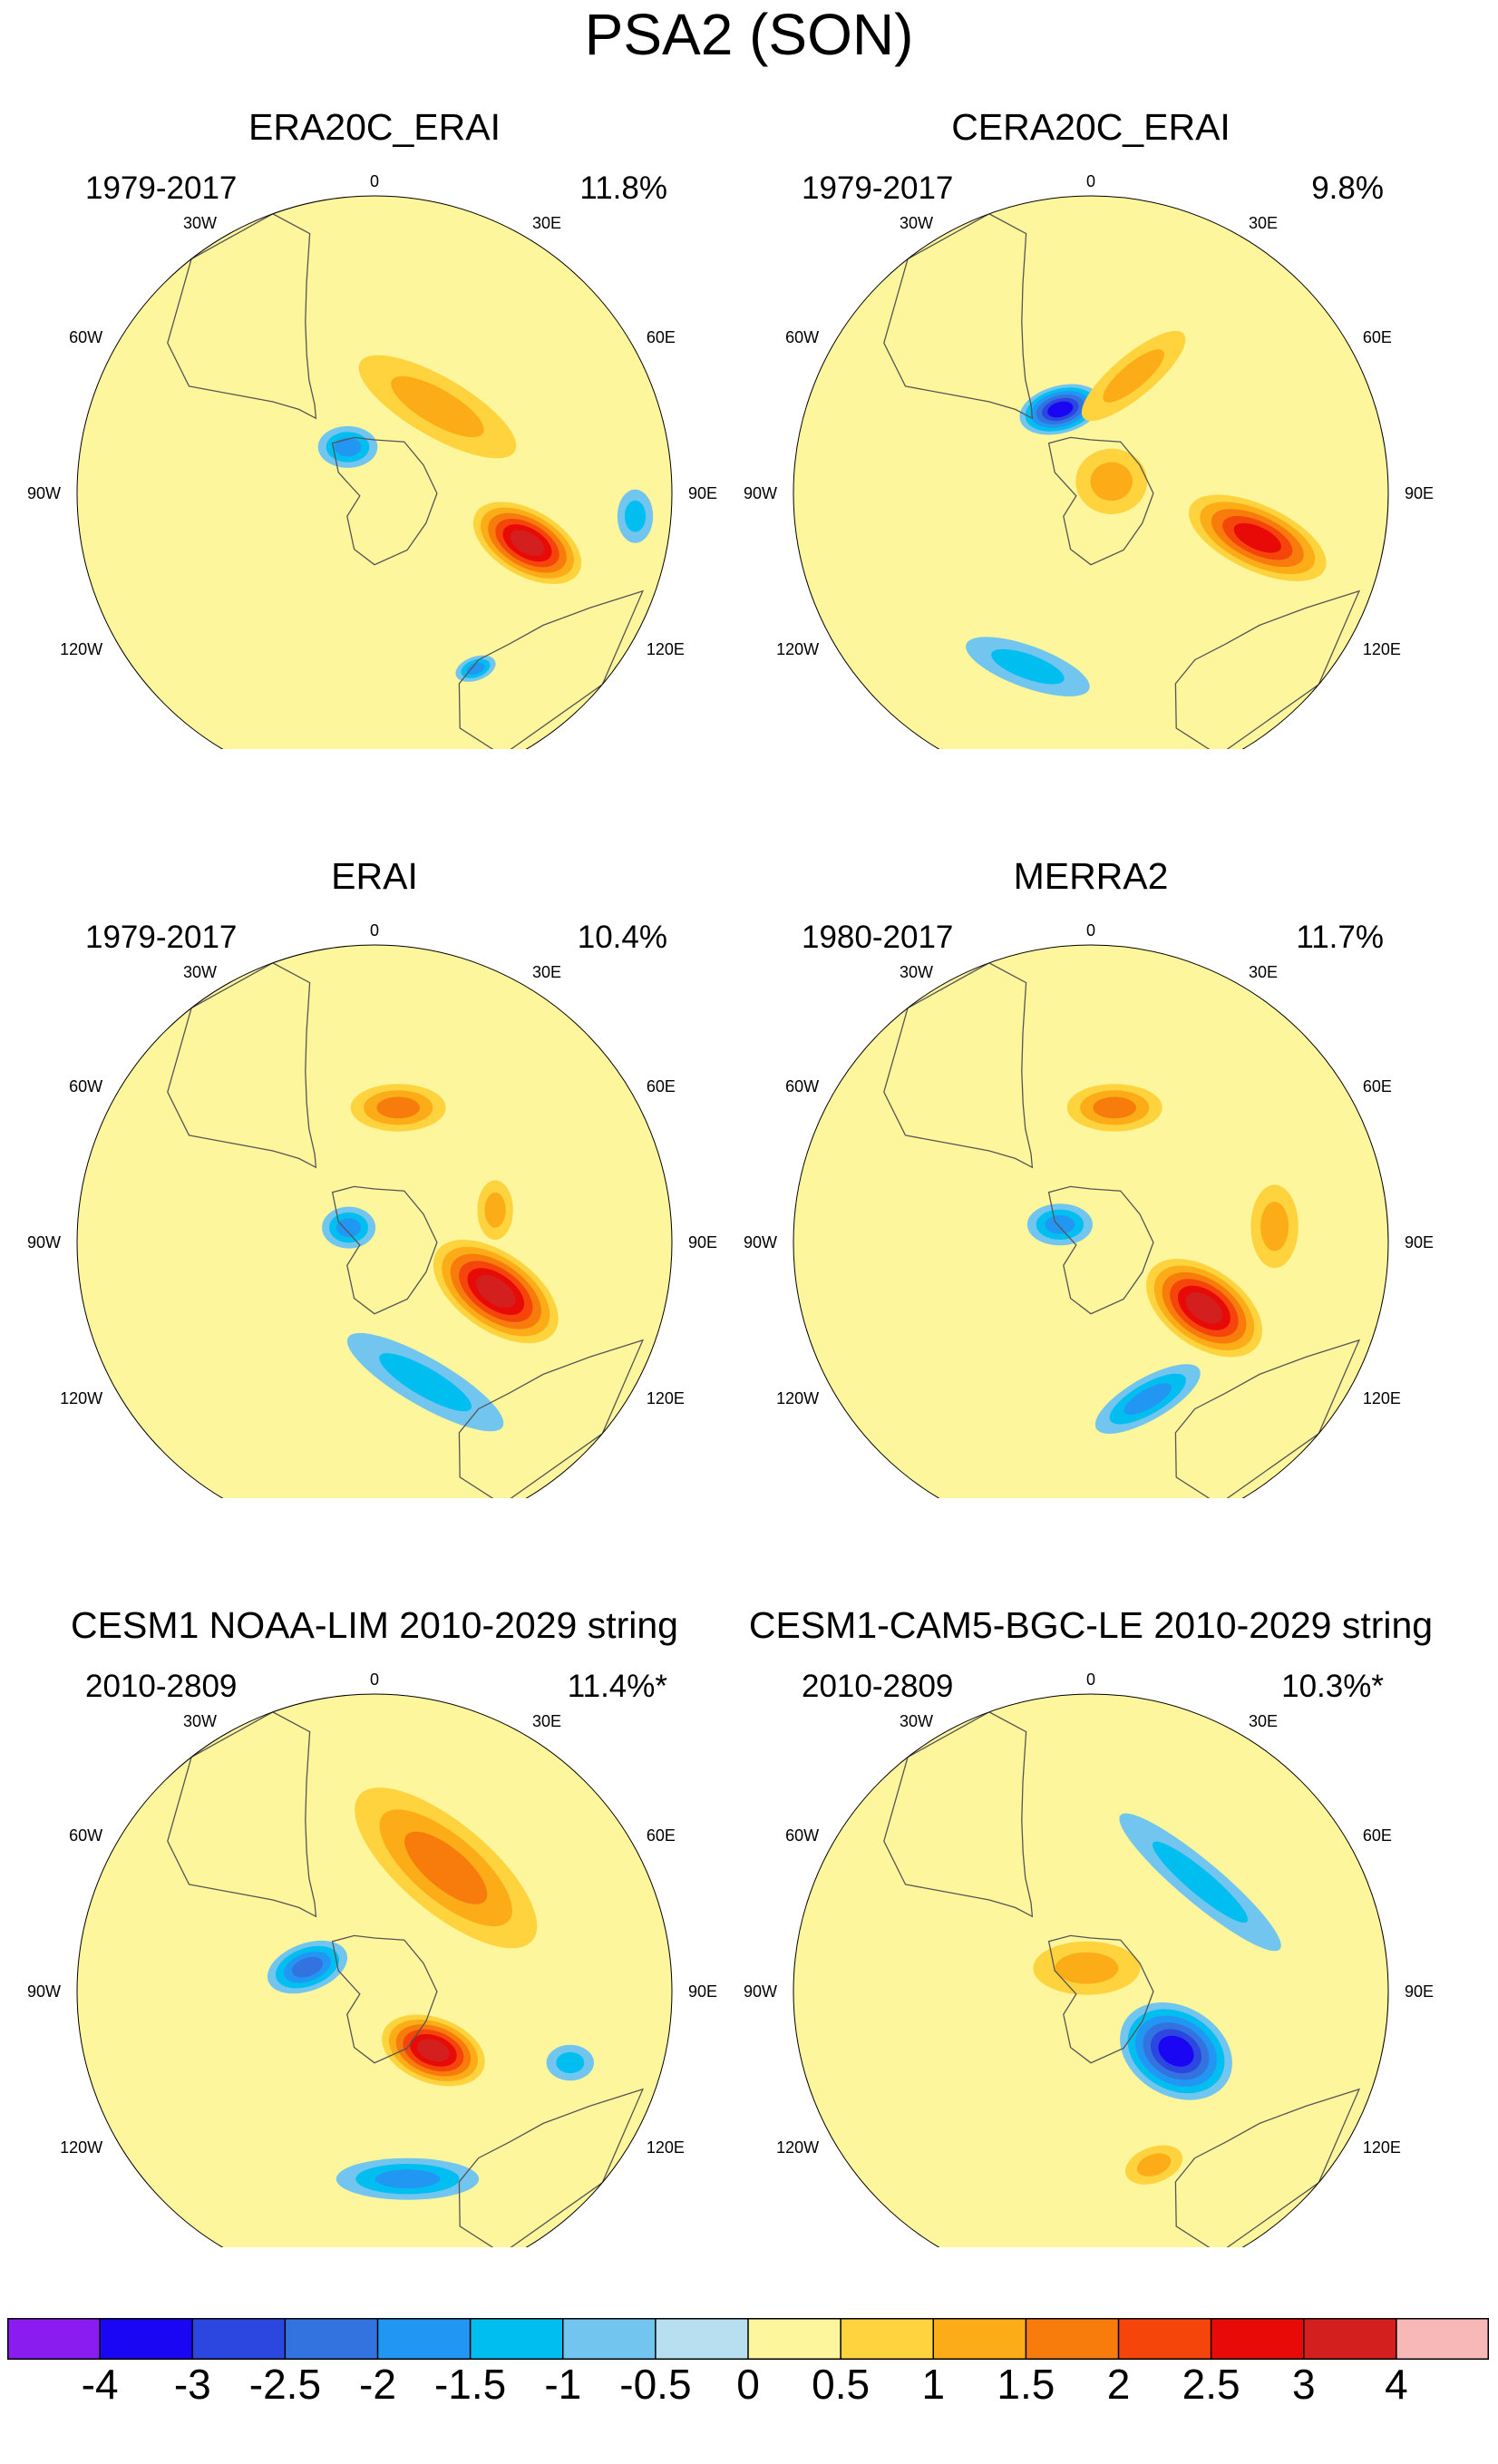 The width and height of the screenshot is (1498, 2464). What do you see at coordinates (192, 2384) in the screenshot?
I see `colorbar-tick-label: -3` at bounding box center [192, 2384].